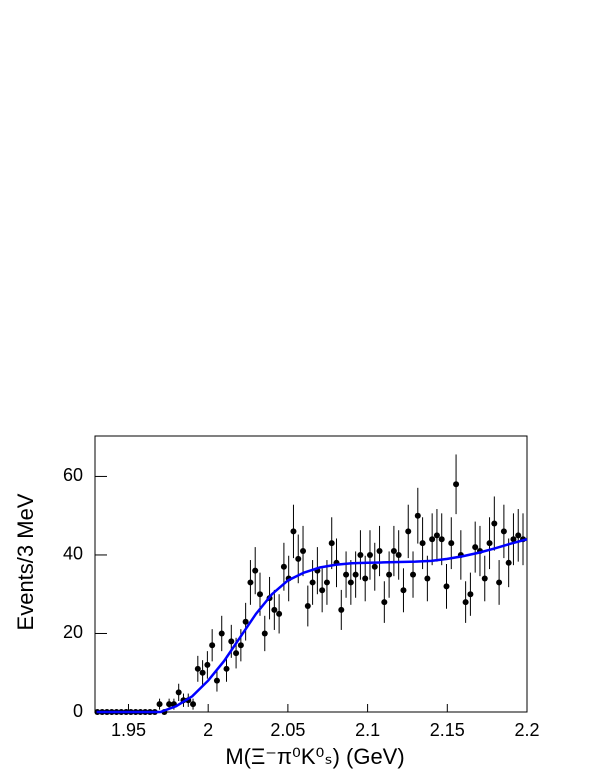 Image resolution: width=599 pixels, height=776 pixels. Describe the element at coordinates (287, 730) in the screenshot. I see `x-tick-label: 2.05` at that location.